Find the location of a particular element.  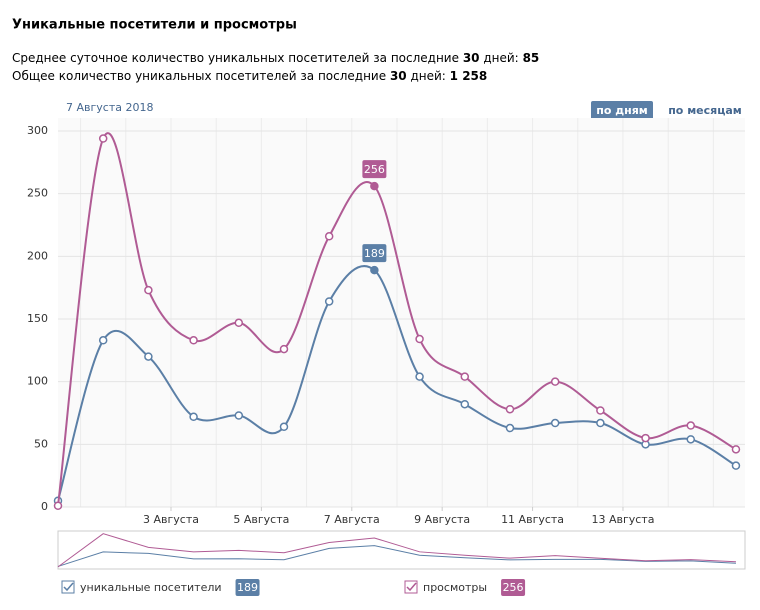

toggle-active is located at coordinates (622, 110).